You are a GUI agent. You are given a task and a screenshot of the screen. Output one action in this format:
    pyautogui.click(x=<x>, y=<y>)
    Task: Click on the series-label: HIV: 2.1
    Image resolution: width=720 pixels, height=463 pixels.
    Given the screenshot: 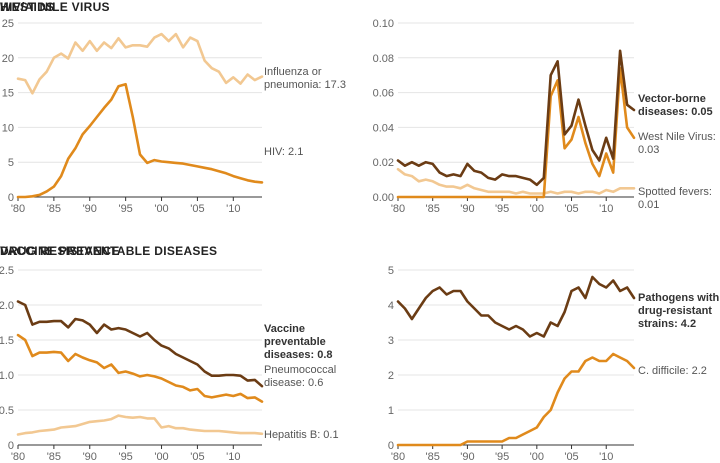 What is the action you would take?
    pyautogui.click(x=283, y=152)
    